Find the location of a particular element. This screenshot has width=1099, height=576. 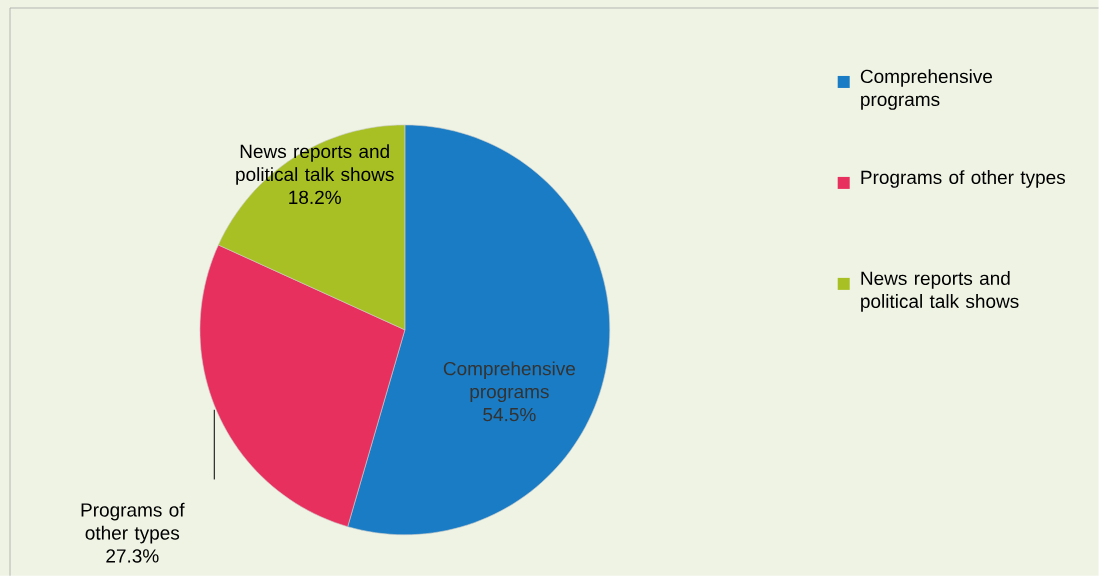

data-label: 27.3% is located at coordinates (132, 556).